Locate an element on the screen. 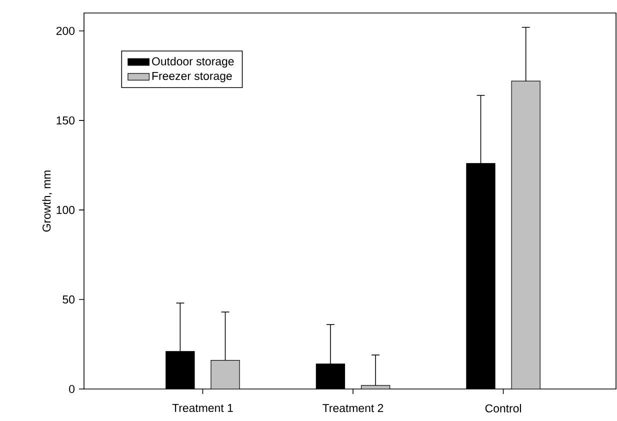 The width and height of the screenshot is (617, 421). legend-label: Outdoor storage is located at coordinates (193, 62).